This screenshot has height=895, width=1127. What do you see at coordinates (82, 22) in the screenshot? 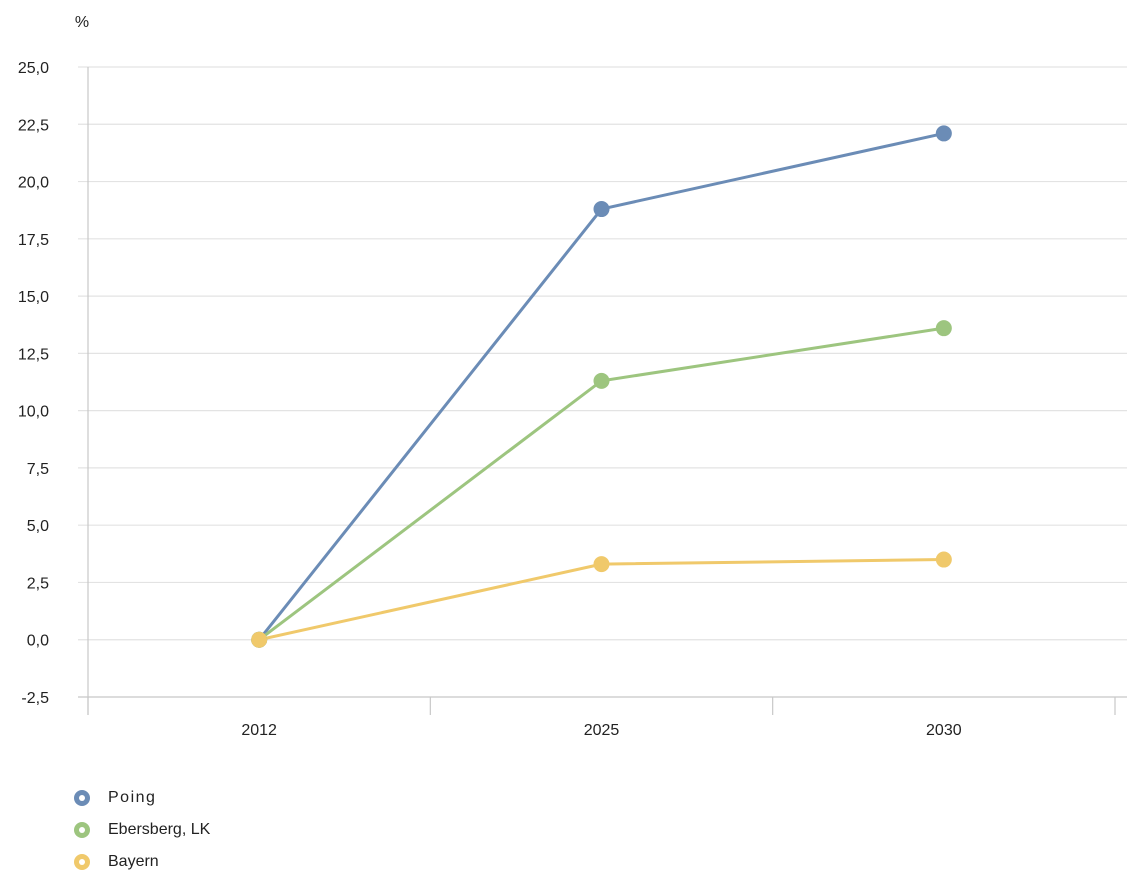
I see `y-axis-unit-label: %` at bounding box center [82, 22].